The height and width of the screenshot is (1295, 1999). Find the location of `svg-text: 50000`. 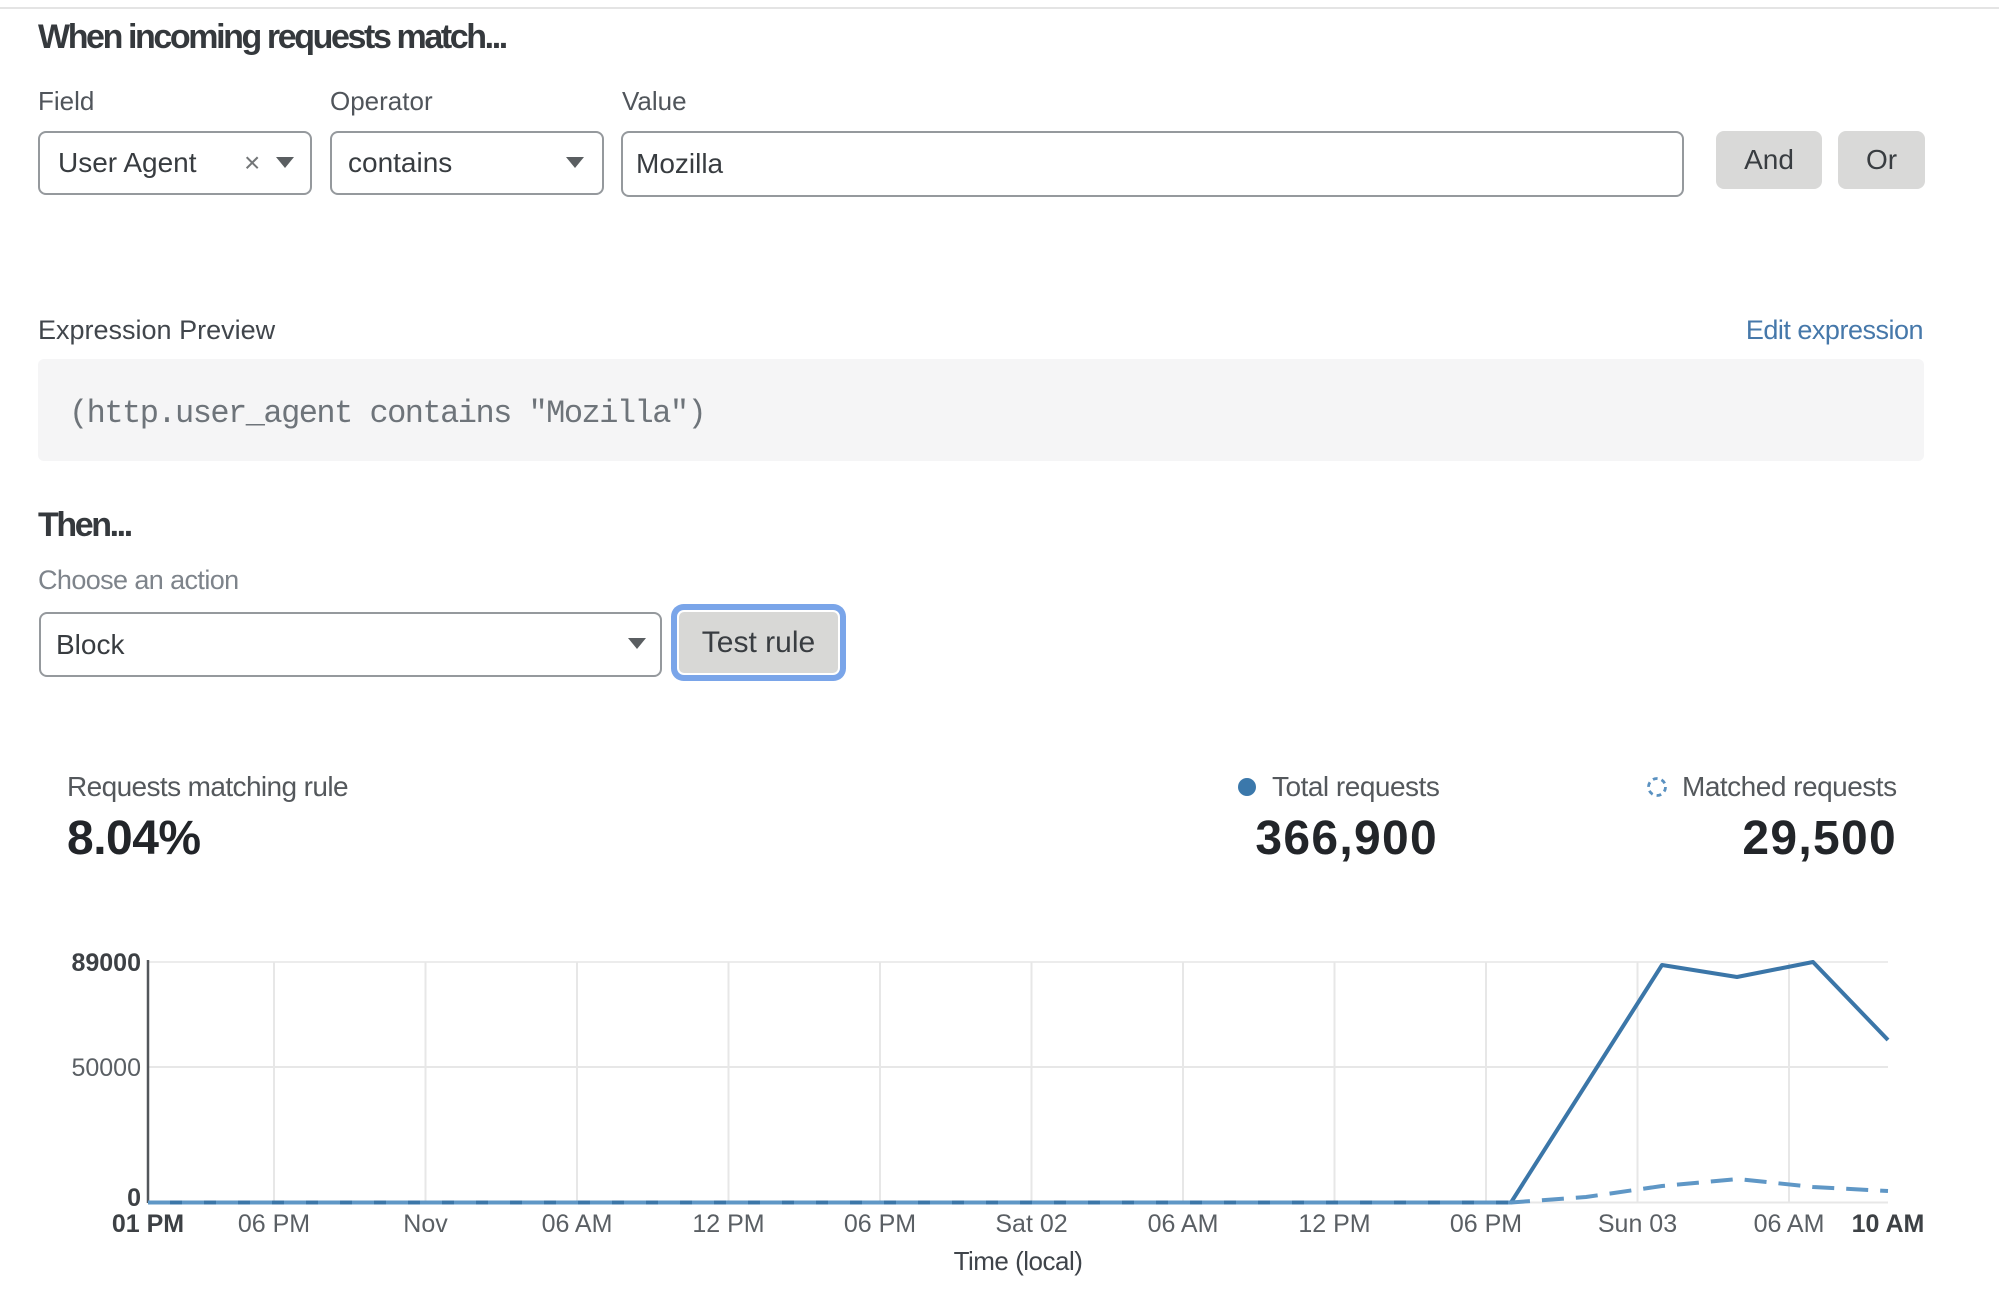

svg-text: 50000 is located at coordinates (106, 1068).